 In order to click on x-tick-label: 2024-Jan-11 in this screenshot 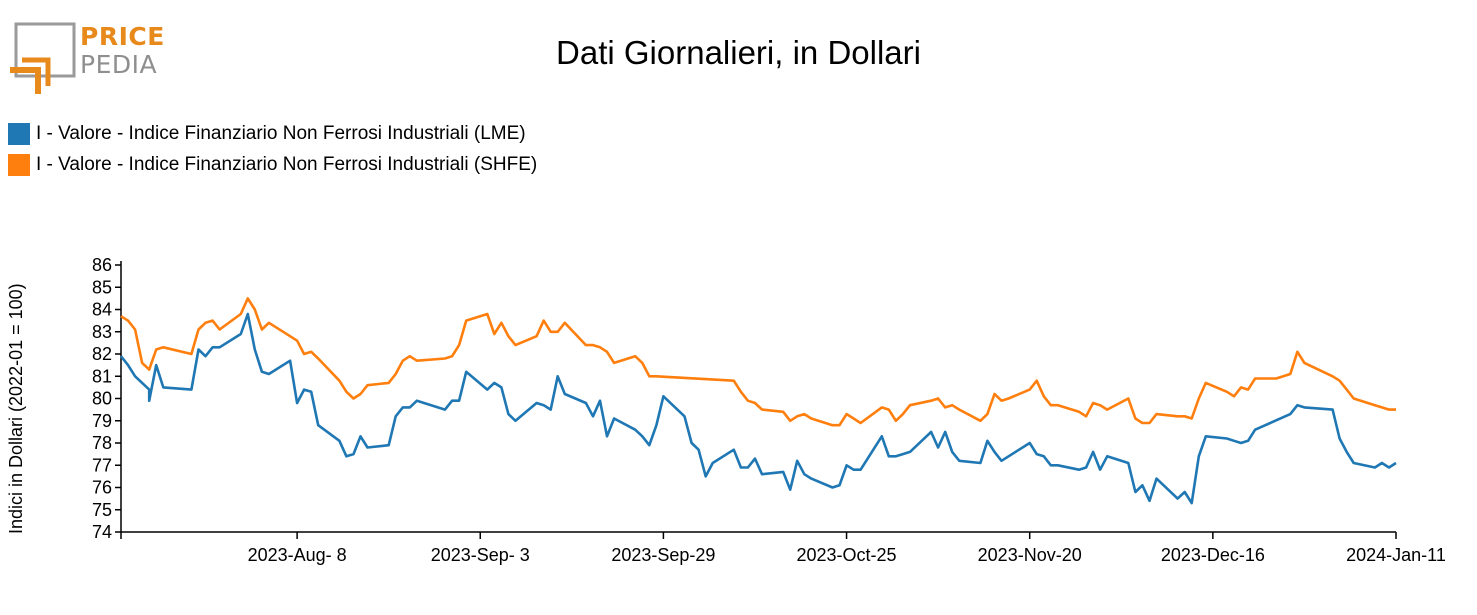, I will do `click(1396, 555)`.